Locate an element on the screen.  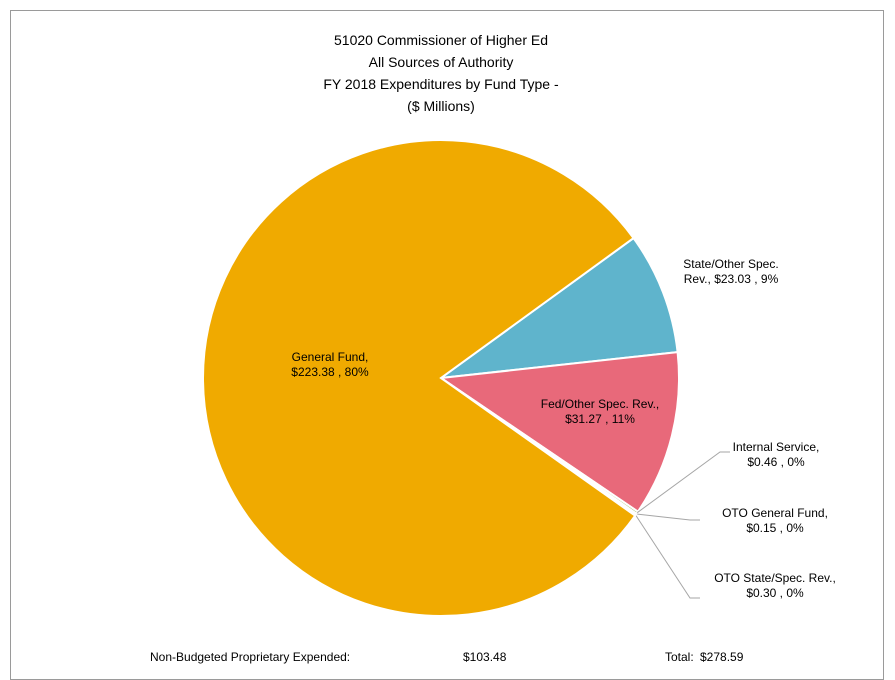
slice-value-label: $0.30 , 0% is located at coordinates (775, 593).